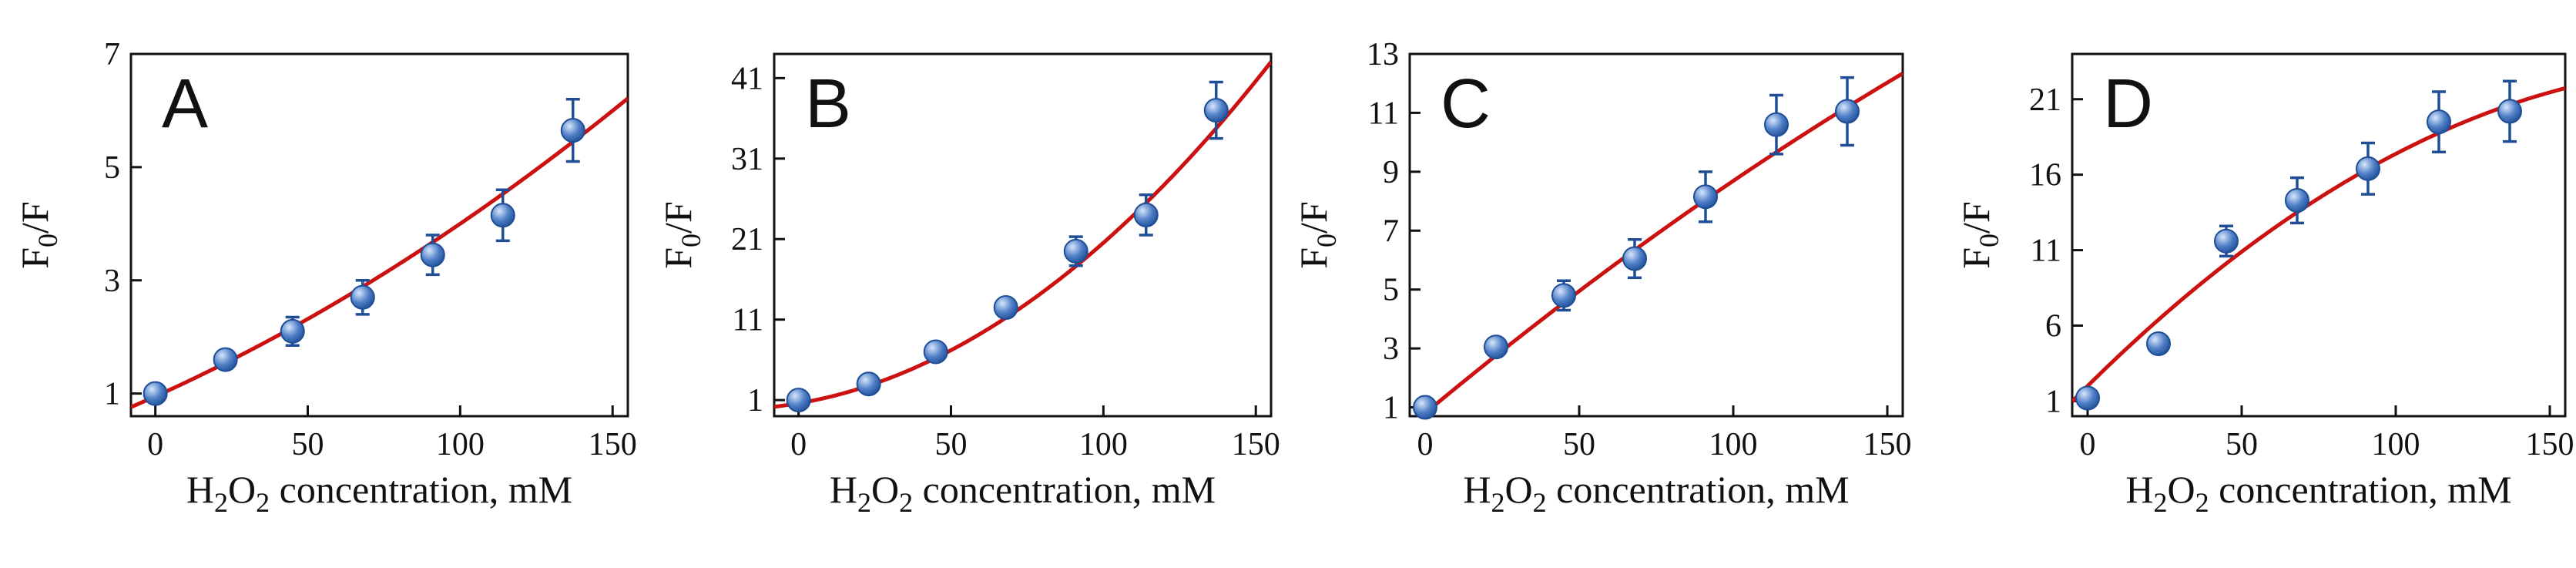 The height and width of the screenshot is (568, 2576). I want to click on y-tick-label: 9, so click(1391, 173).